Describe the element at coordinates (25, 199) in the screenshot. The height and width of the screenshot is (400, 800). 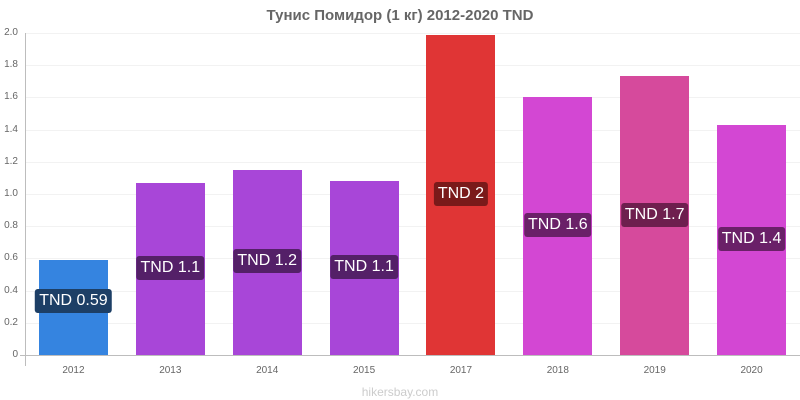
I see `y-axis-line` at that location.